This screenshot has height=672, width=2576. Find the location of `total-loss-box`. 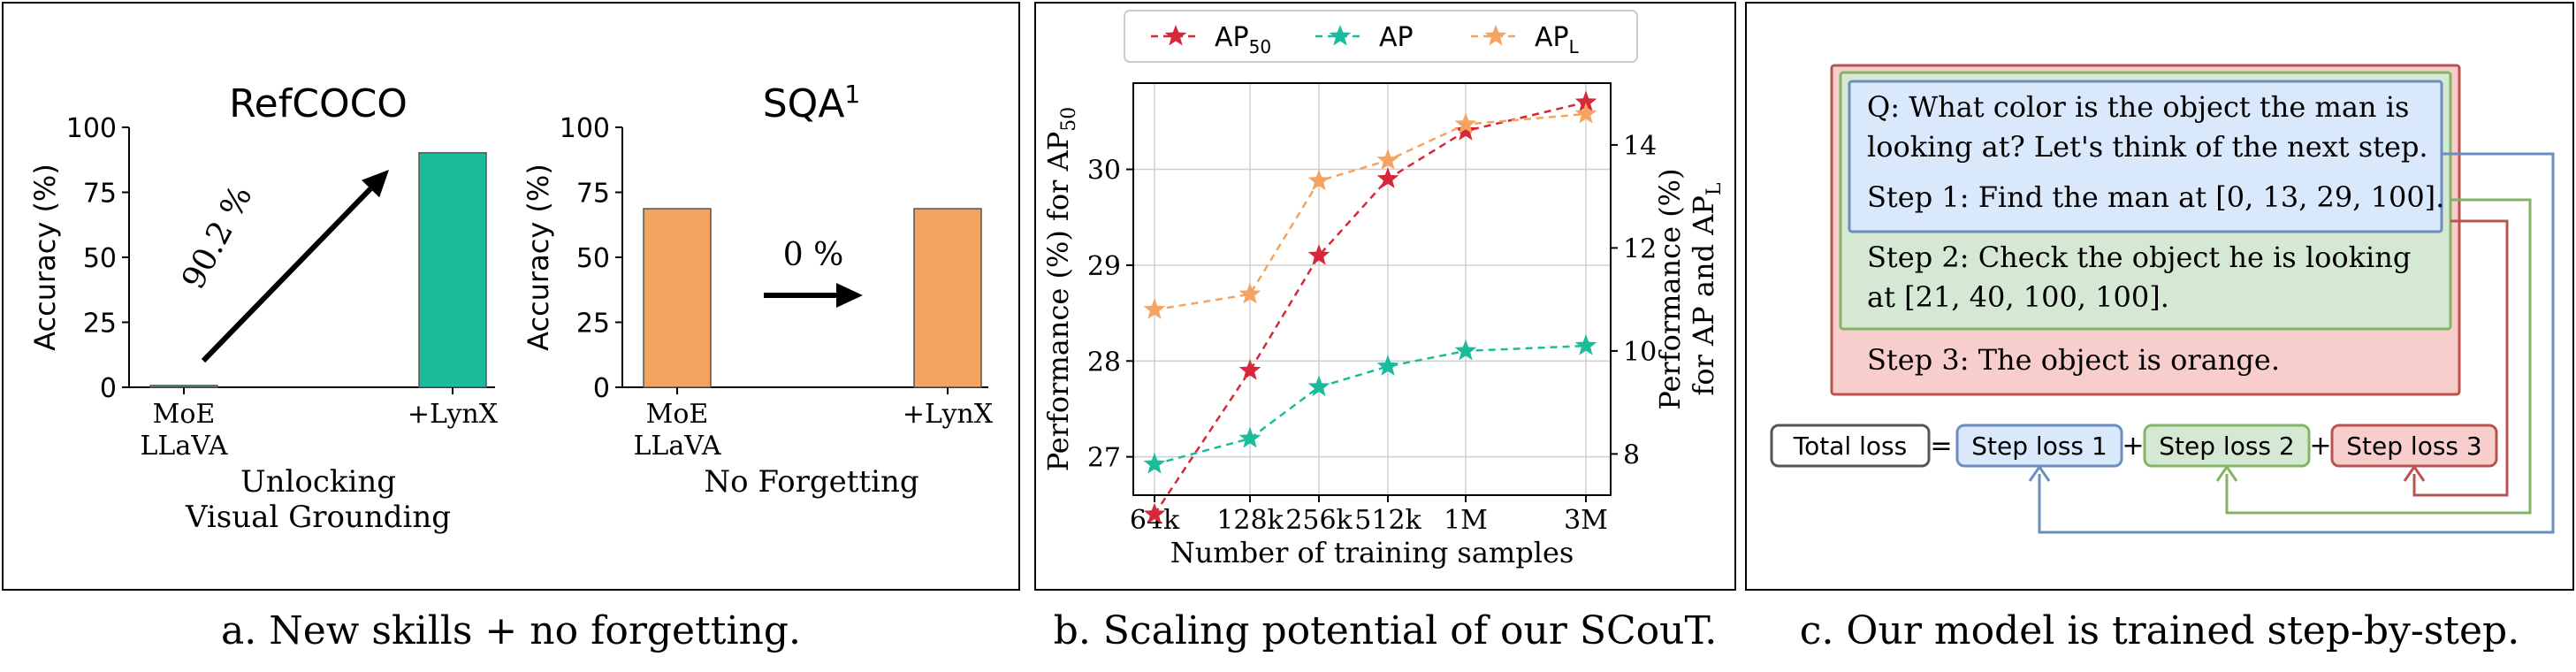

total-loss-box is located at coordinates (1850, 446).